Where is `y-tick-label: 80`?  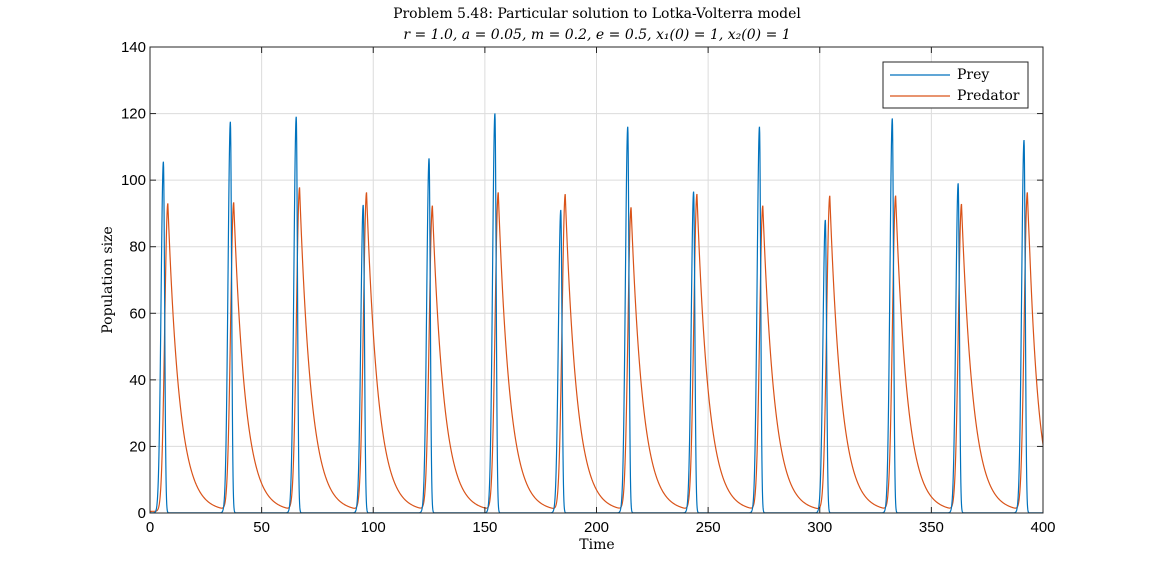
y-tick-label: 80 is located at coordinates (137, 247).